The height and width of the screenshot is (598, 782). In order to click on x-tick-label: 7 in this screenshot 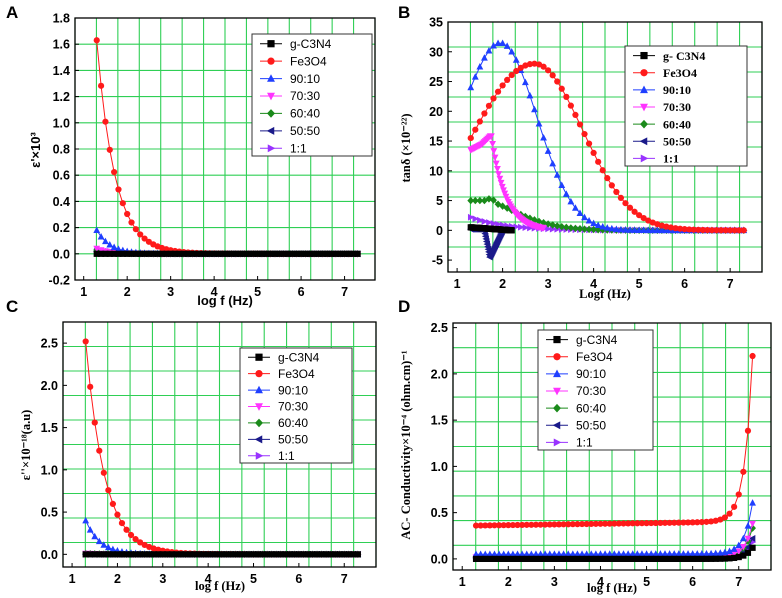, I will do `click(738, 582)`.